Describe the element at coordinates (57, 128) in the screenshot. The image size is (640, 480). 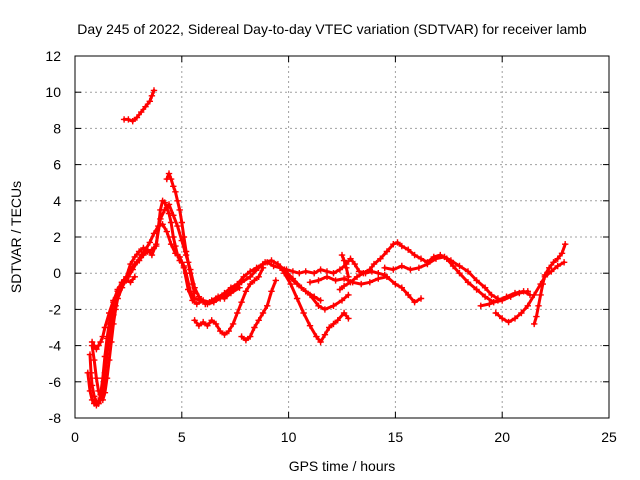
I see `y-tick-label: 8` at that location.